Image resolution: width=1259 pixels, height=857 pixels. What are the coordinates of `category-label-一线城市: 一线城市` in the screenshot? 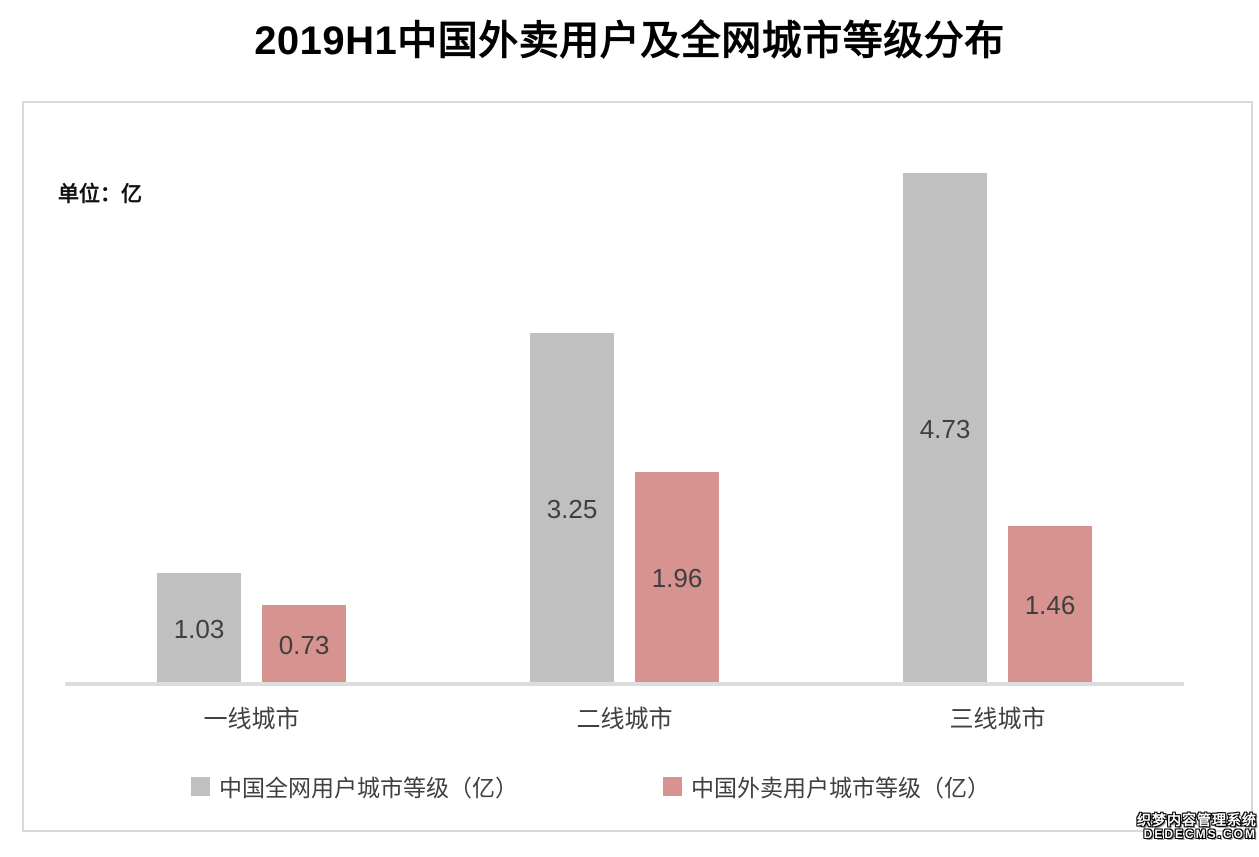 It's located at (251, 719).